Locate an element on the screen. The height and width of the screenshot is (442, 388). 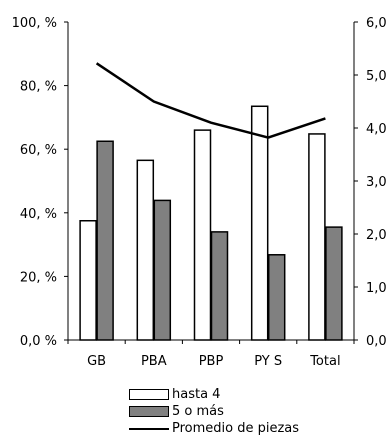
x-tick-label: Total is located at coordinates (324, 361).